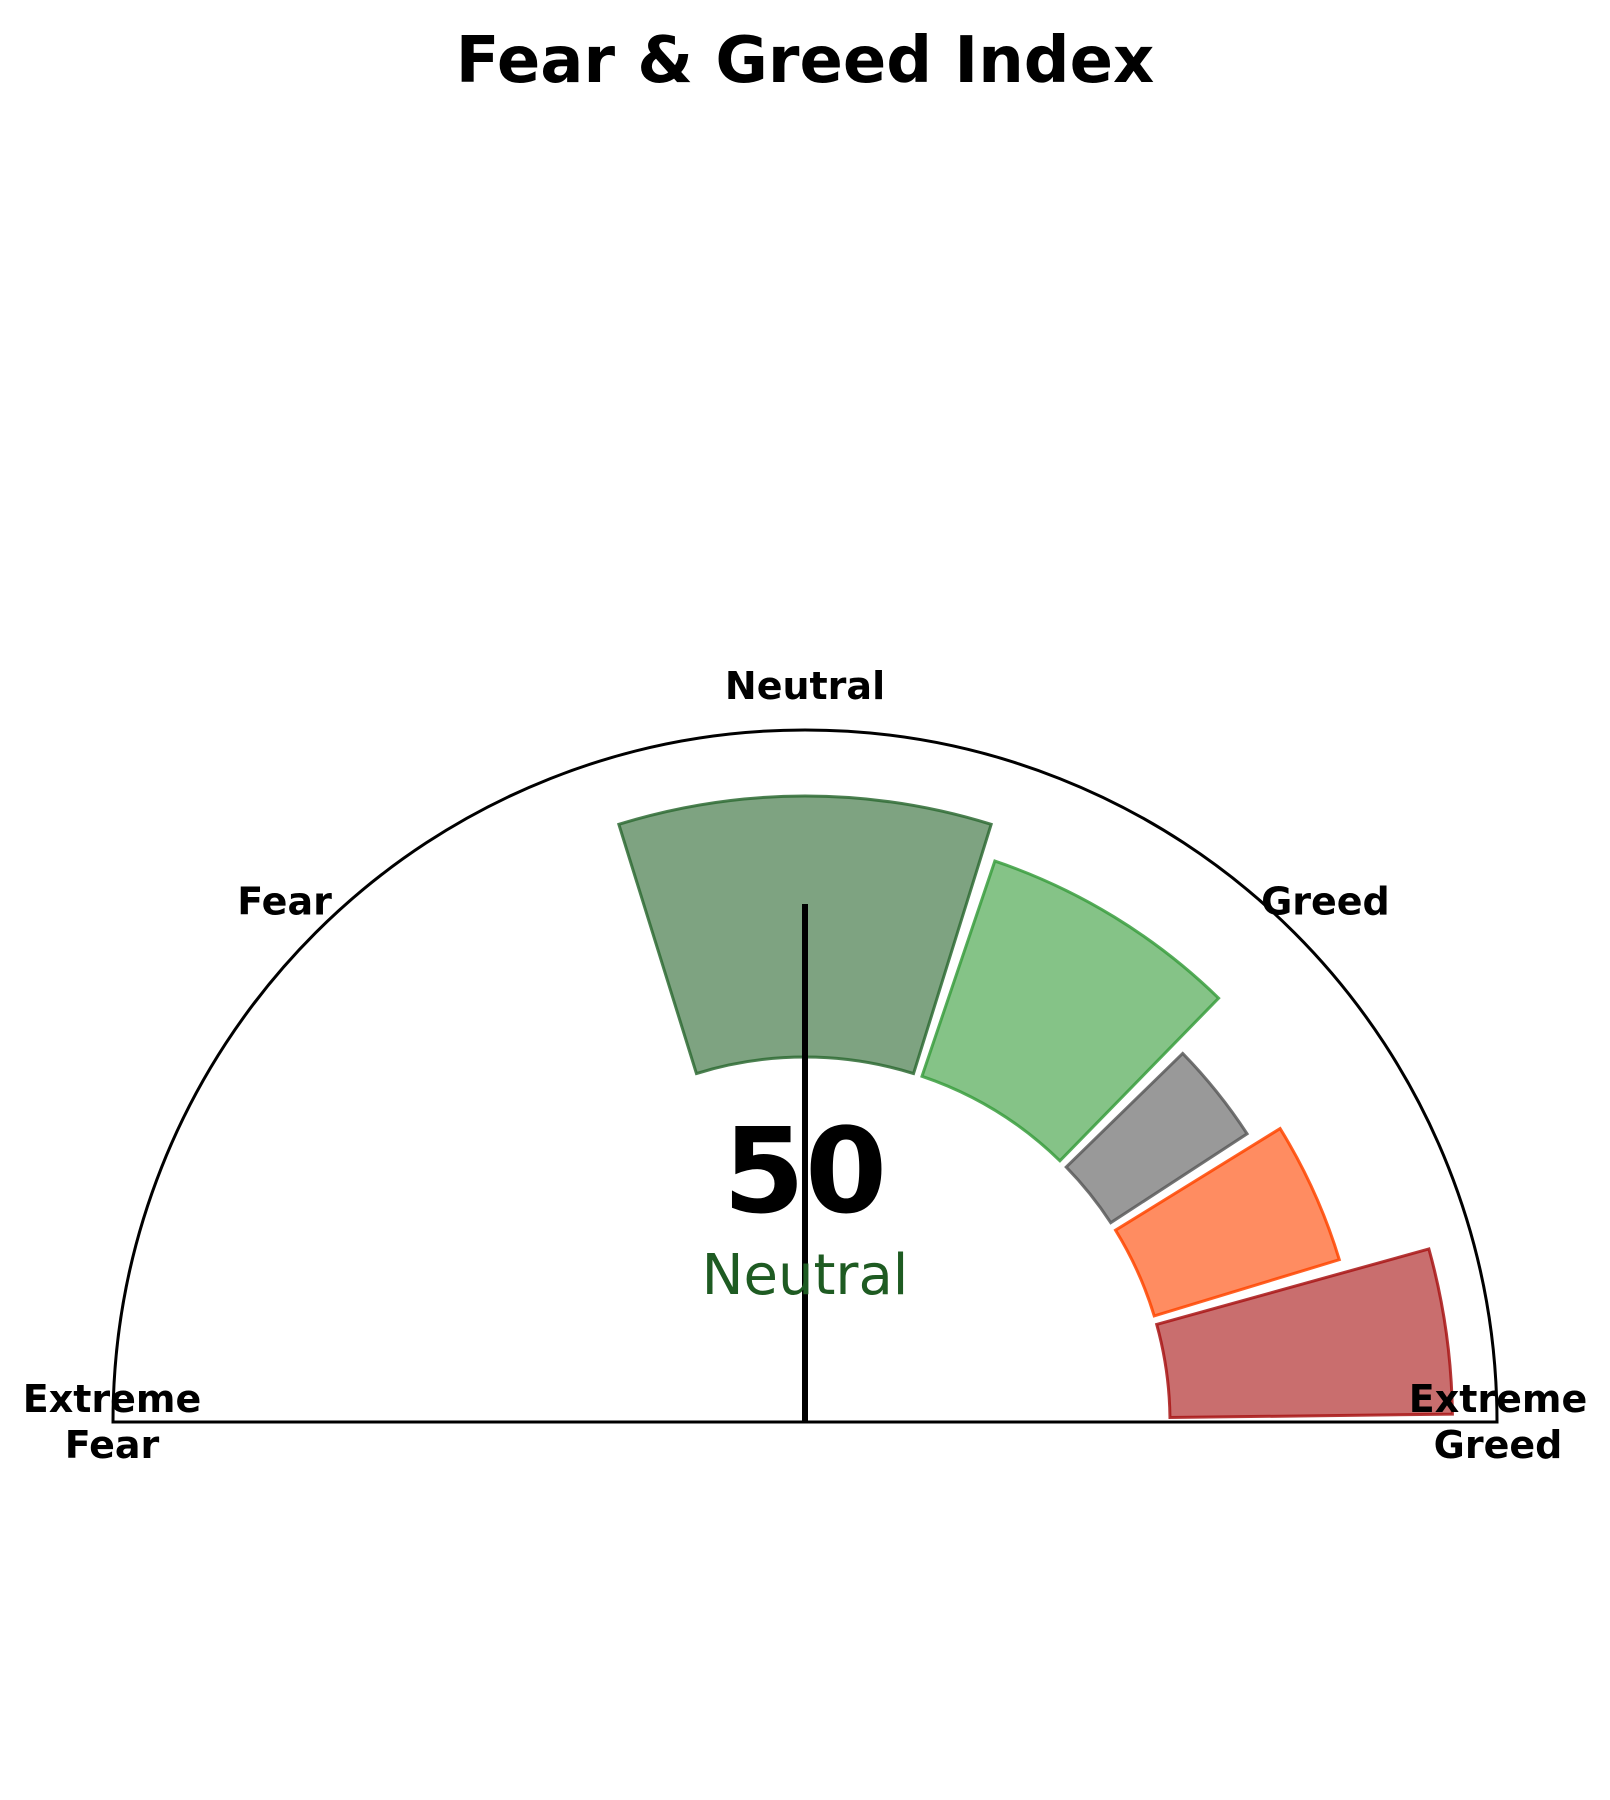 This screenshot has height=1800, width=1610. I want to click on zone-label: Extreme Fear, so click(112, 1422).